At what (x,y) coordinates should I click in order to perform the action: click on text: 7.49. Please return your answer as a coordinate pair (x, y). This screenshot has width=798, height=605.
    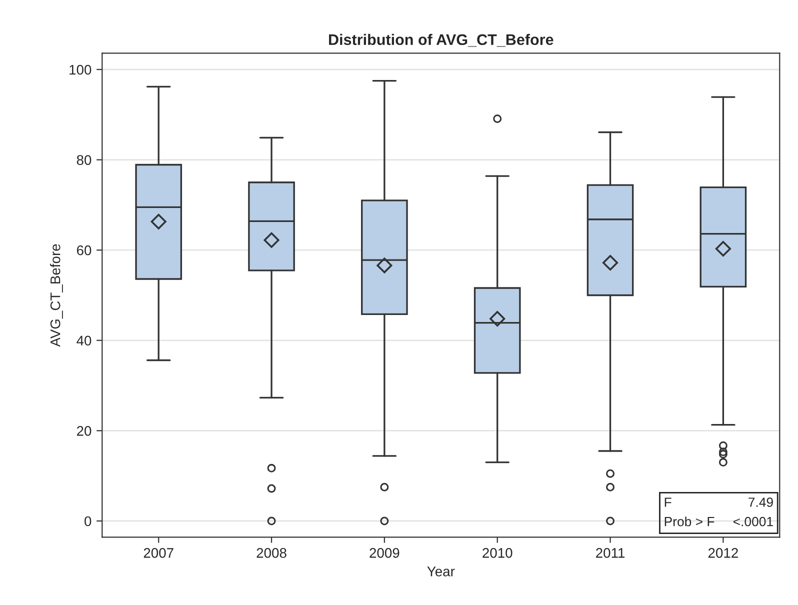
    Looking at the image, I should click on (760, 502).